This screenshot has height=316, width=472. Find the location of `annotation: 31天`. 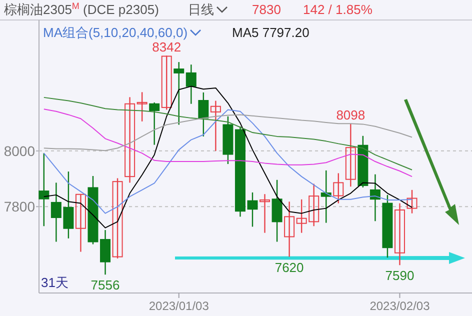

annotation: 31天 is located at coordinates (54, 282).